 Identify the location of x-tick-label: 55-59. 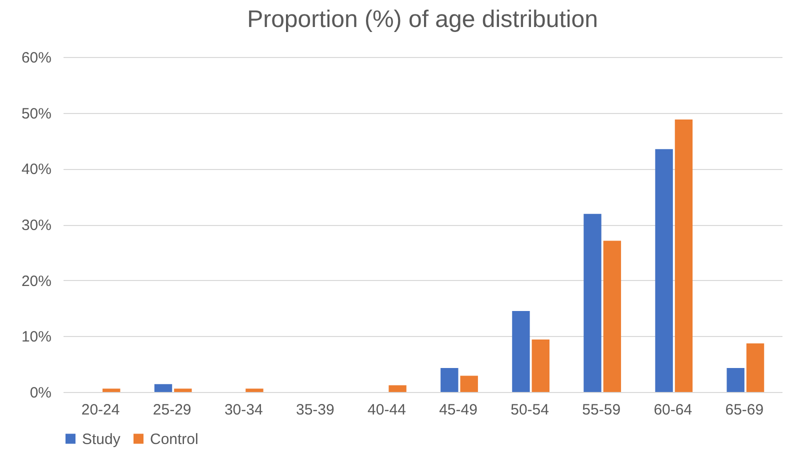
(601, 410).